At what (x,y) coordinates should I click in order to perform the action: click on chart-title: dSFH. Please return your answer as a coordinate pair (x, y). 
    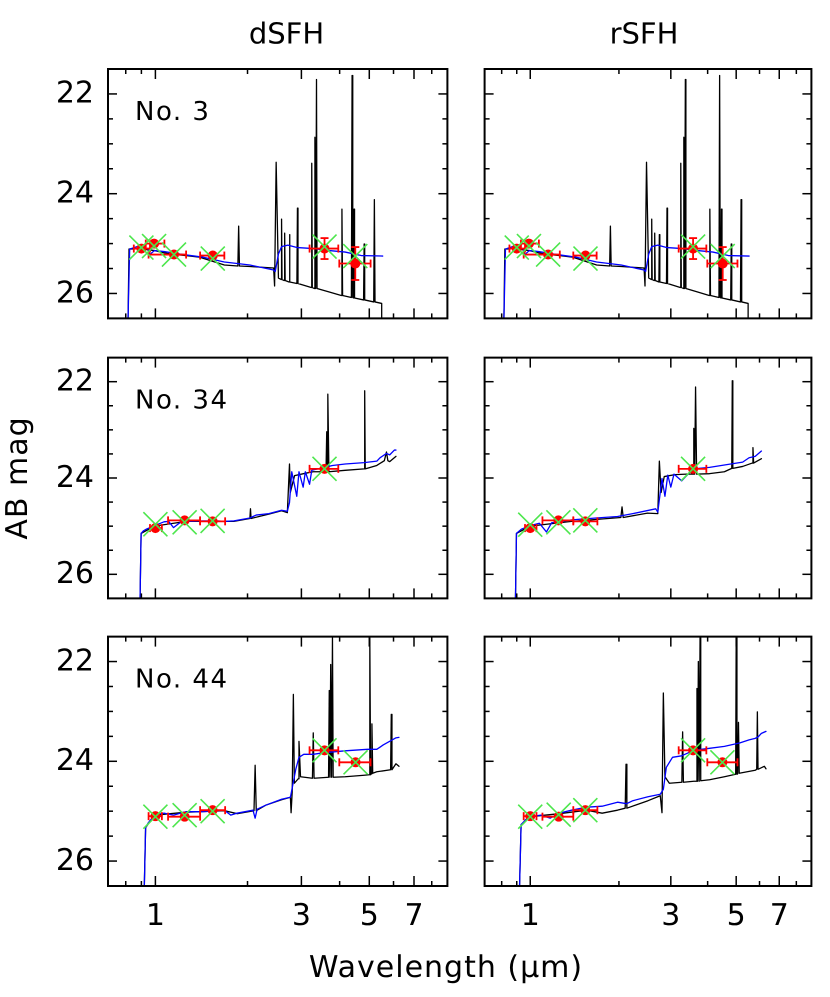
    Looking at the image, I should click on (286, 33).